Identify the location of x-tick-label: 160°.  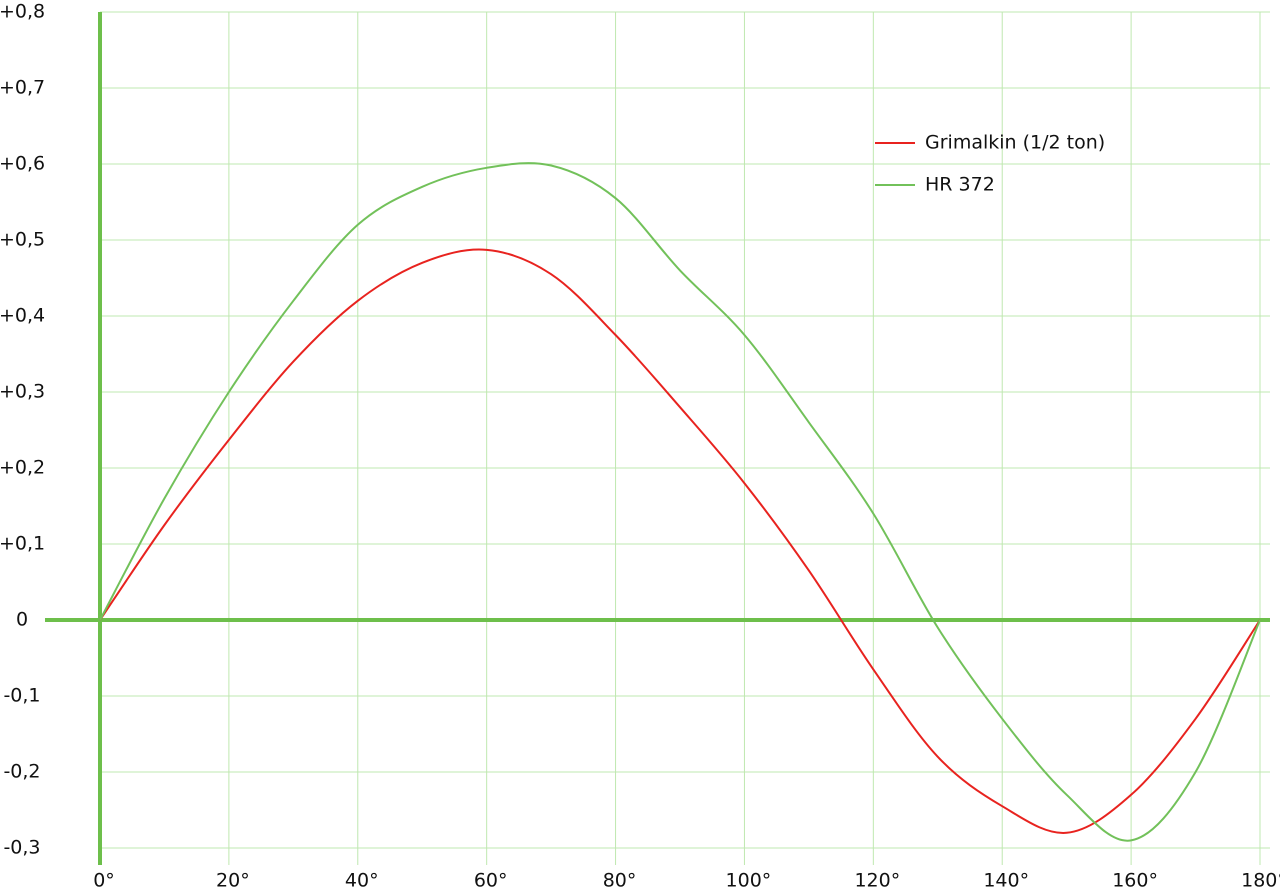
(1135, 881).